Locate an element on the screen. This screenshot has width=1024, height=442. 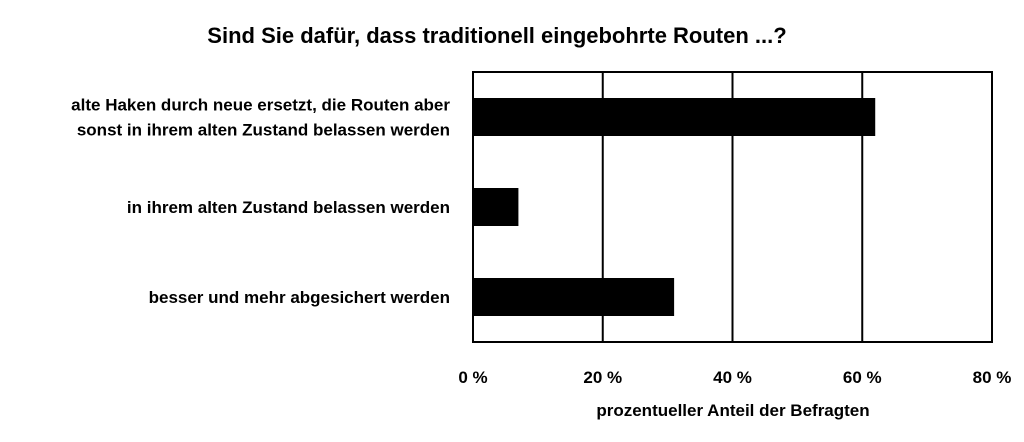
x-tick-labels: 0 % 20 % 40 % 60 % 80 % is located at coordinates (734, 377).